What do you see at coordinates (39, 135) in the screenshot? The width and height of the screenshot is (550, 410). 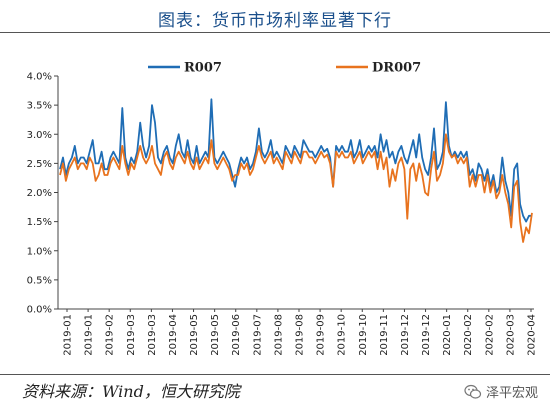 I see `y-tick-label: 3.0%` at bounding box center [39, 135].